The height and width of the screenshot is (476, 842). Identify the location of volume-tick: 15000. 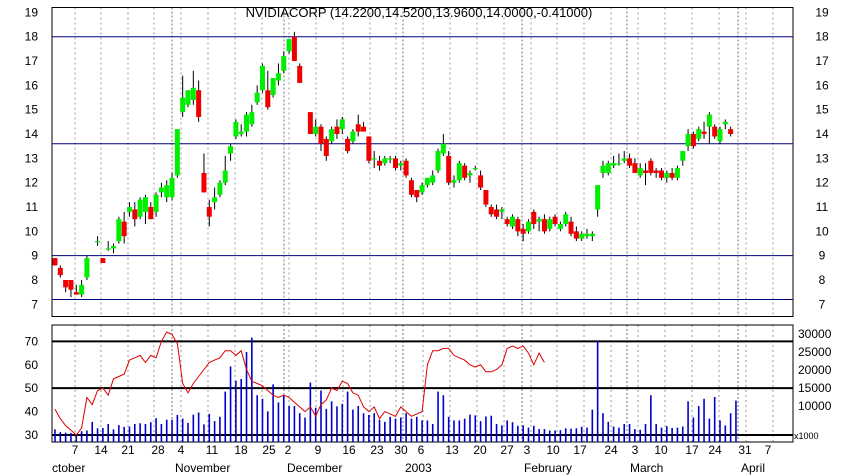
(815, 388).